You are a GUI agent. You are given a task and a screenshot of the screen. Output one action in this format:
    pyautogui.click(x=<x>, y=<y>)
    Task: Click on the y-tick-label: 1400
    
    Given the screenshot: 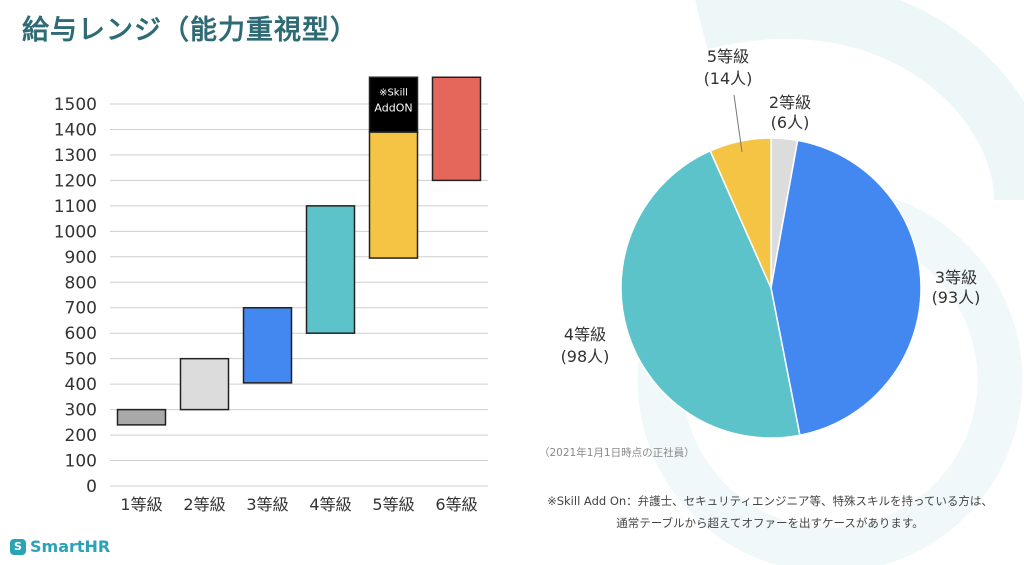 What is the action you would take?
    pyautogui.click(x=75, y=130)
    